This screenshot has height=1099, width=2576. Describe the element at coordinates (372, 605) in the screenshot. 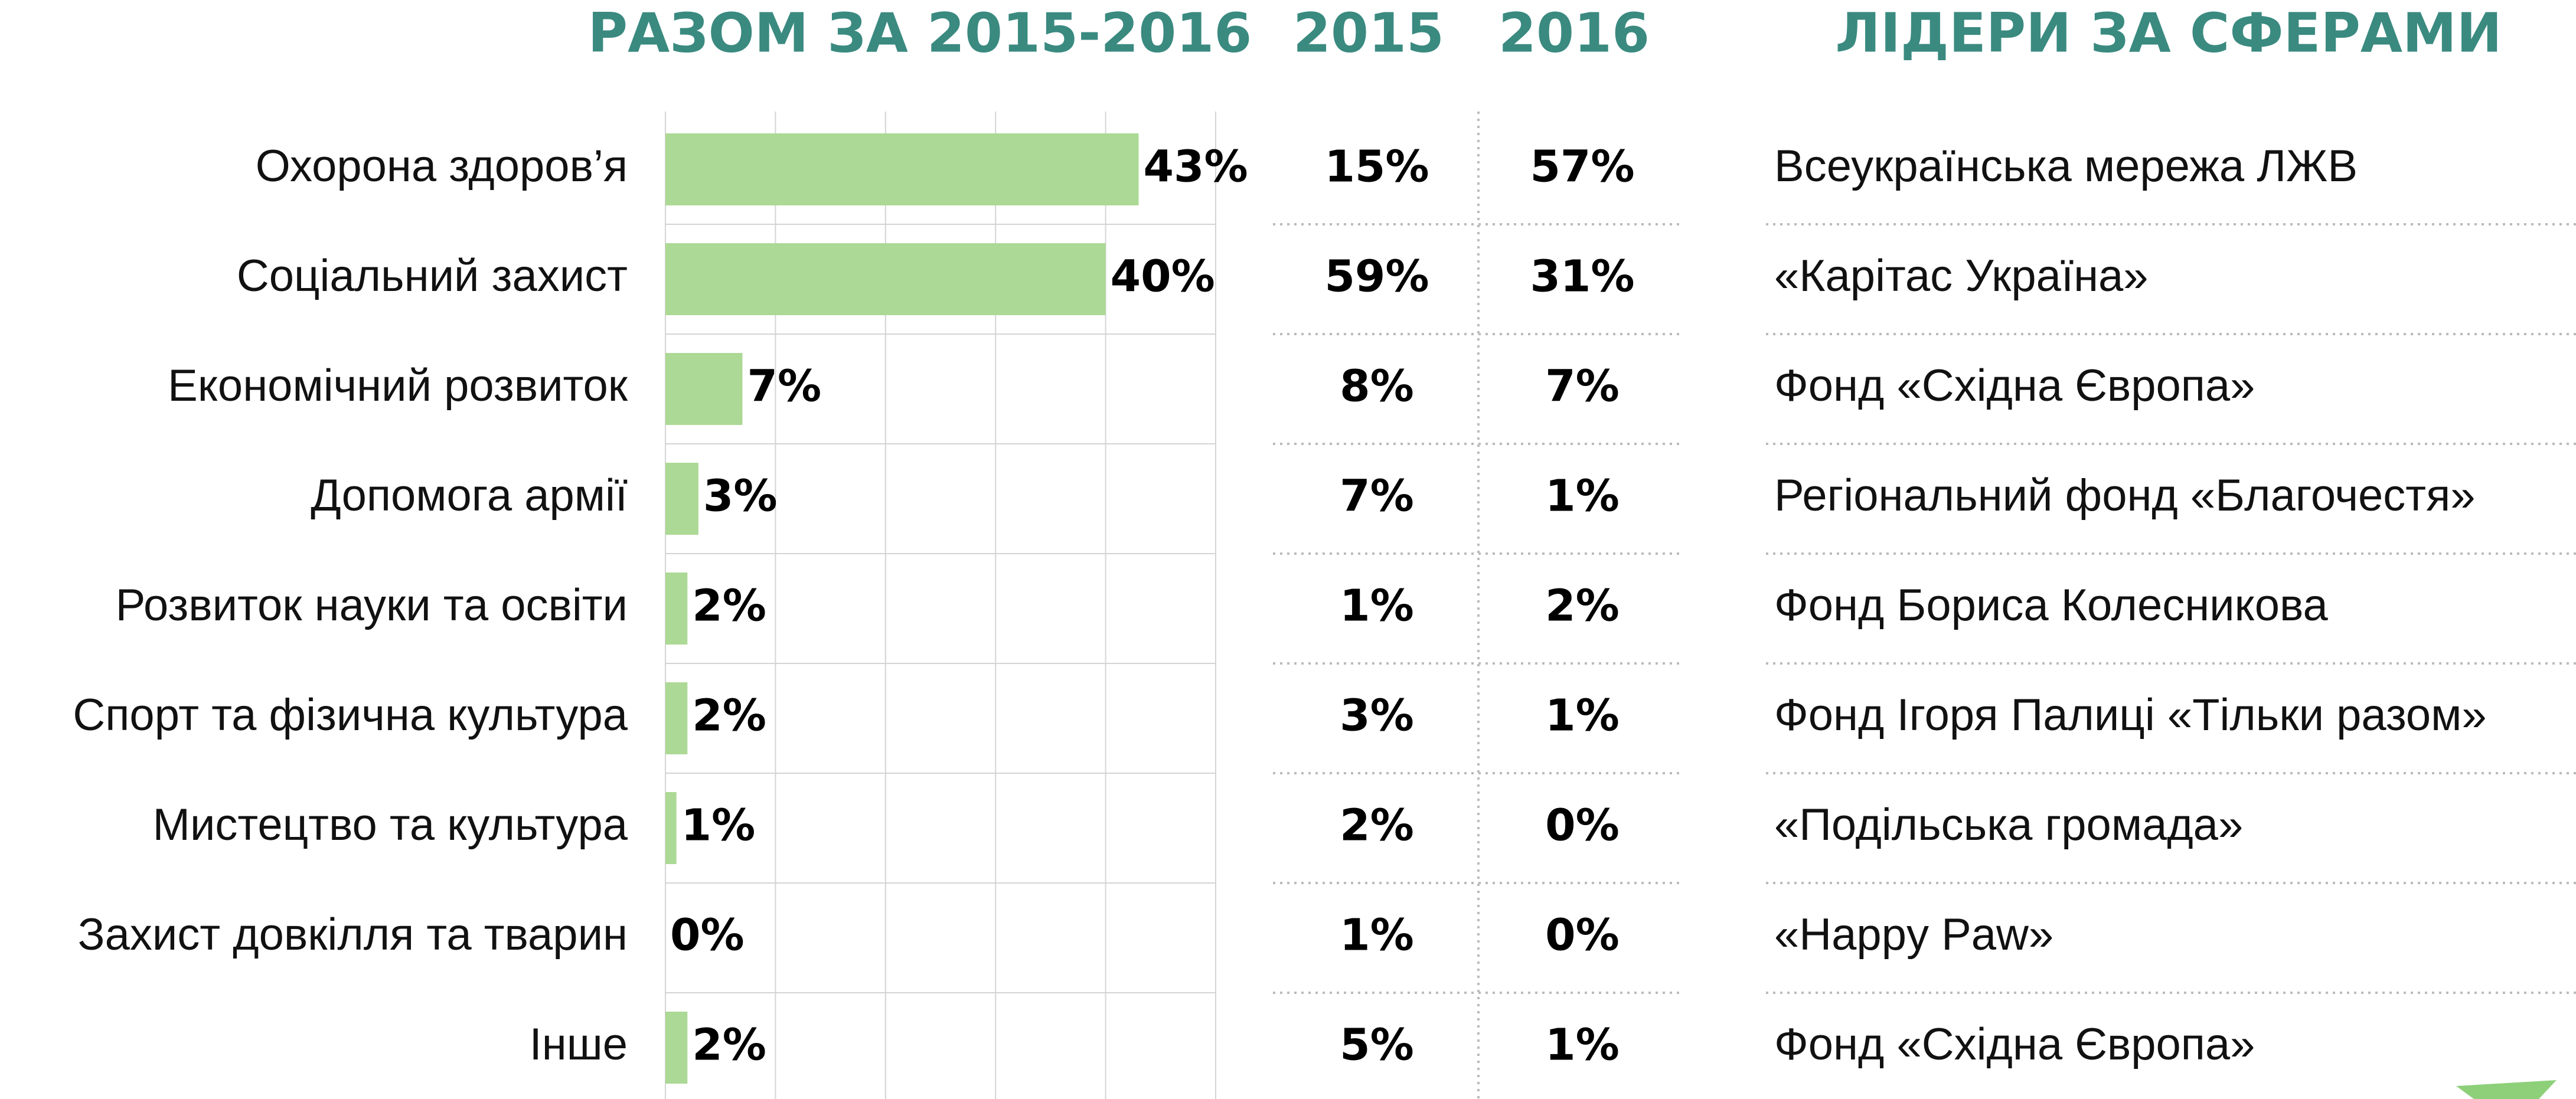

I see `category-label: Розвиток науки та освіти` at that location.